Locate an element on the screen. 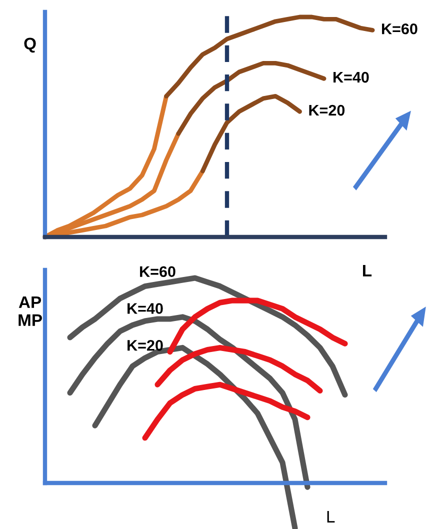  y-axis-title: Q is located at coordinates (30, 45).